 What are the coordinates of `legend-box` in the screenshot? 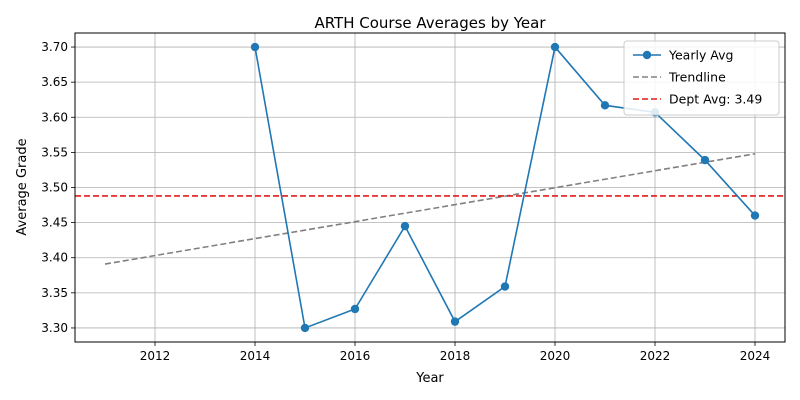 It's located at (701, 78).